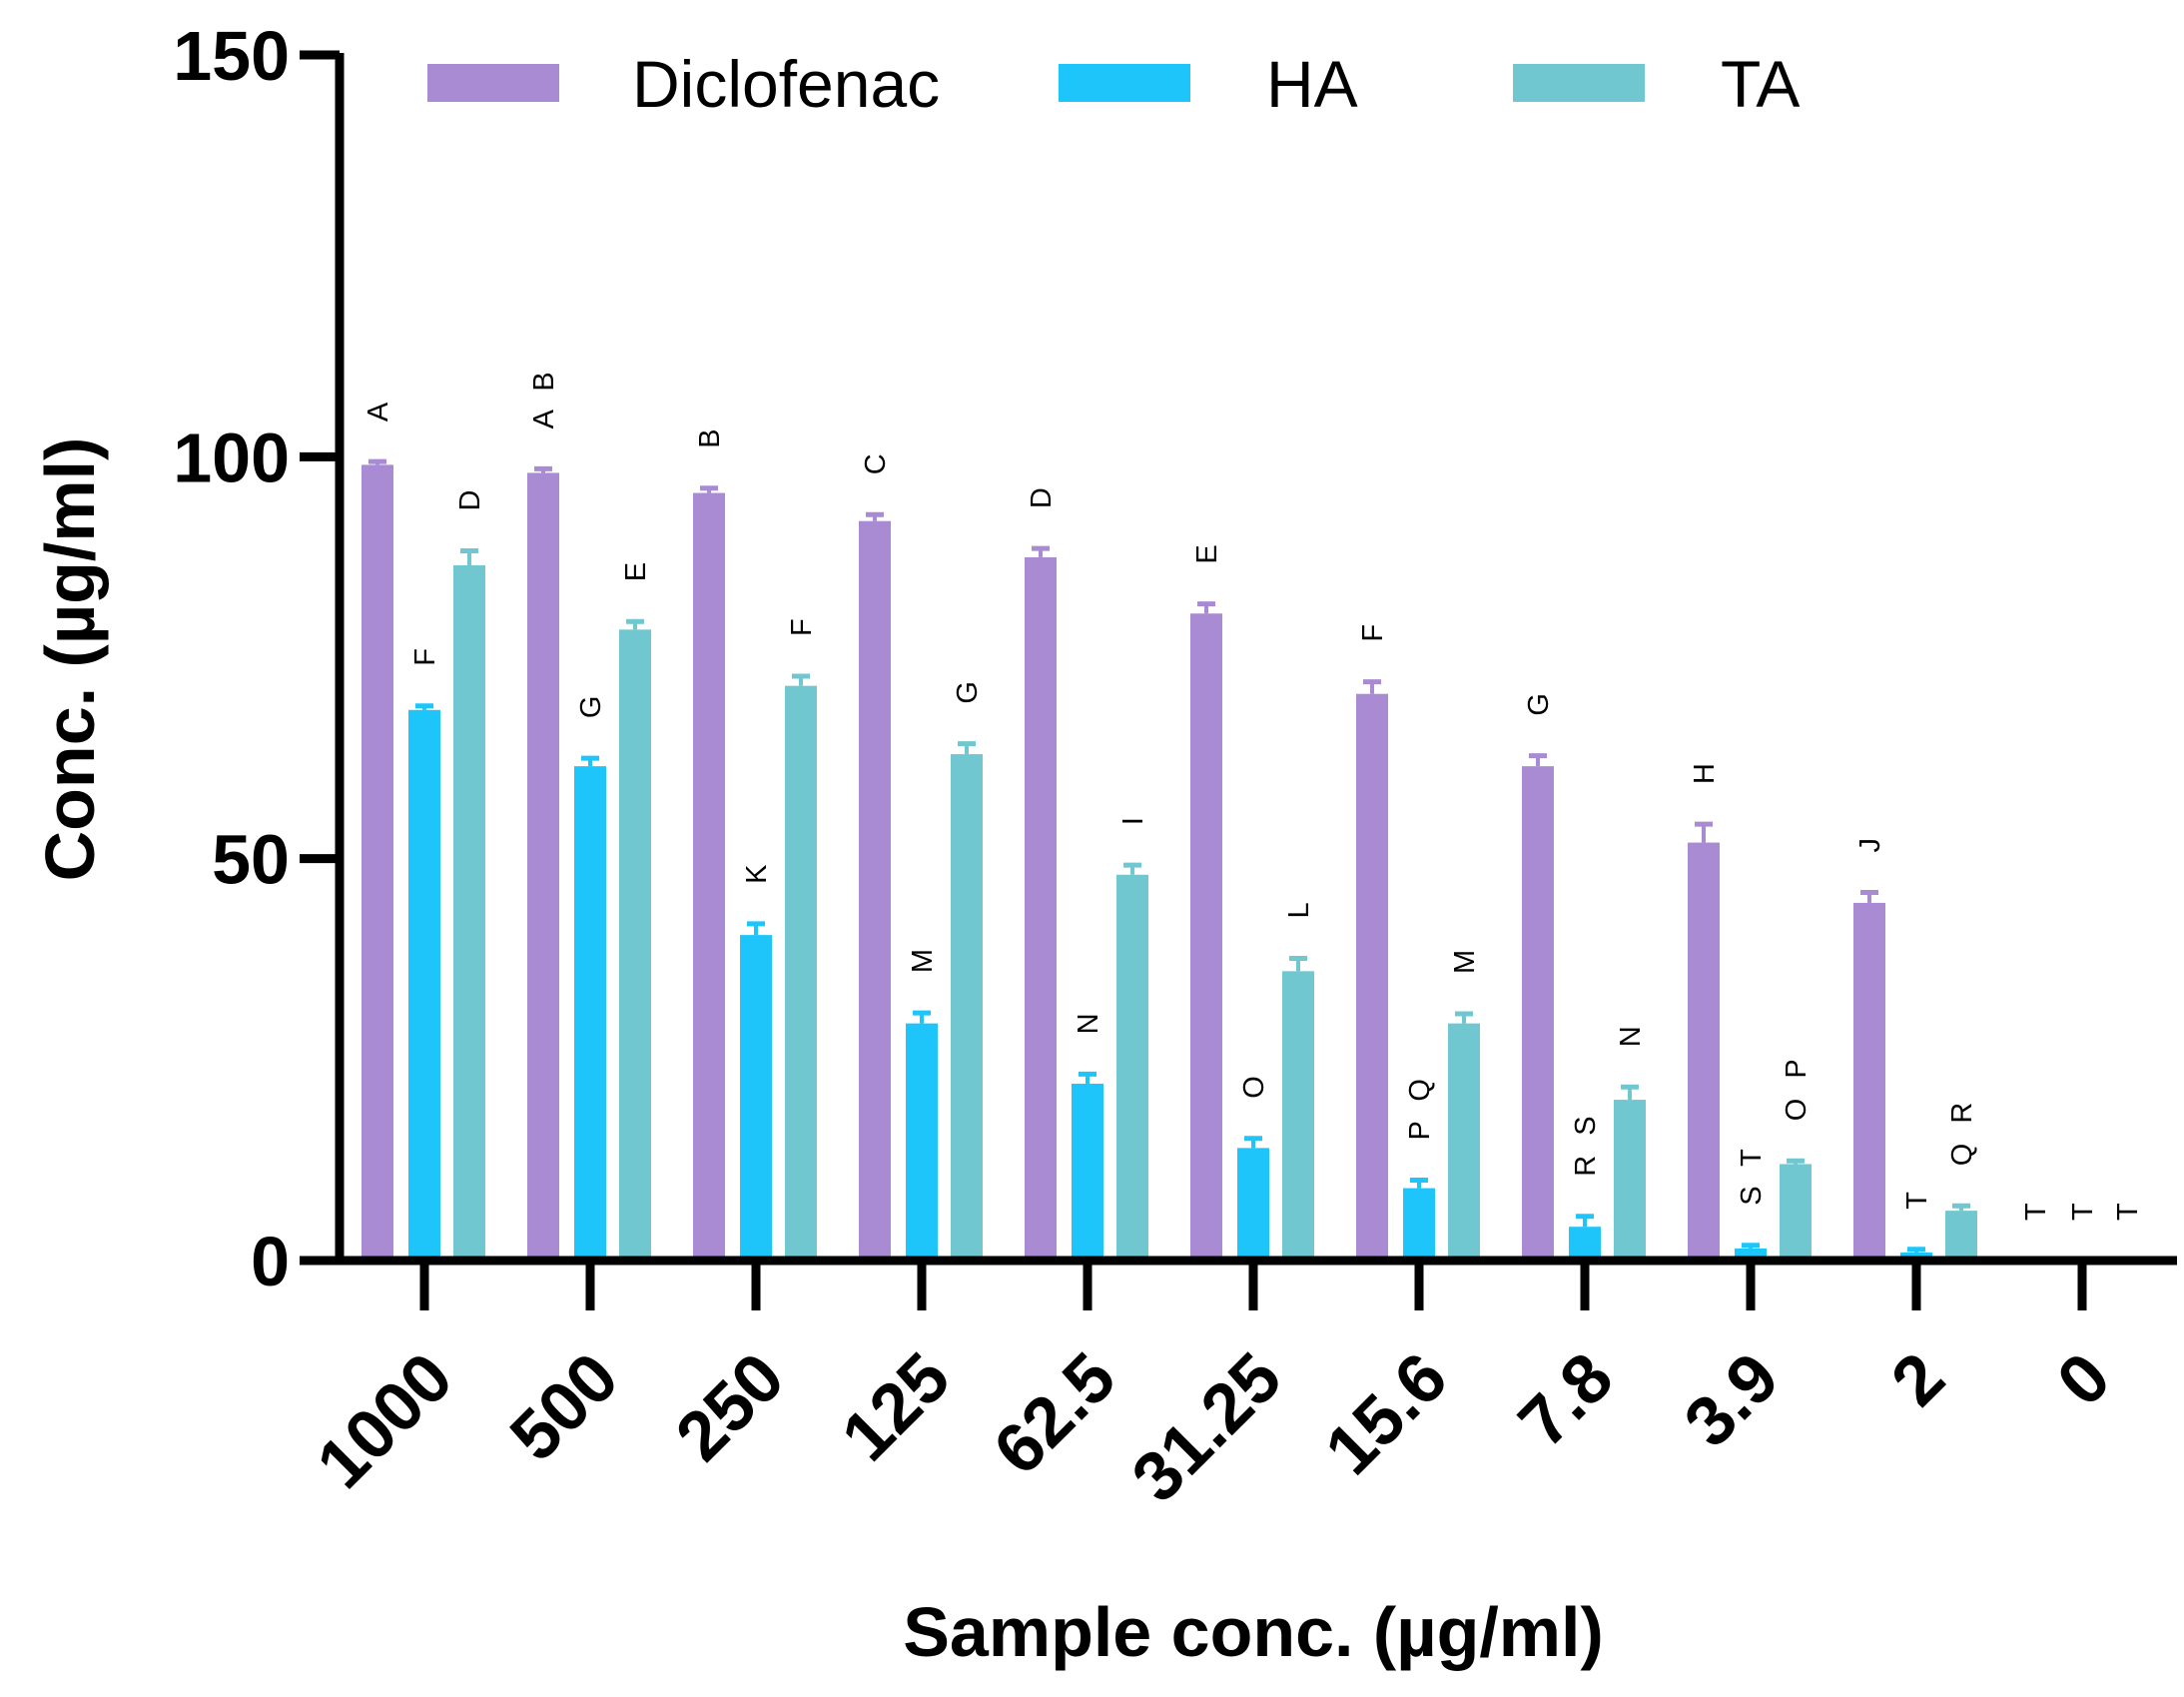  What do you see at coordinates (1538, 1013) in the screenshot?
I see `bar-diclofenac-7.8` at bounding box center [1538, 1013].